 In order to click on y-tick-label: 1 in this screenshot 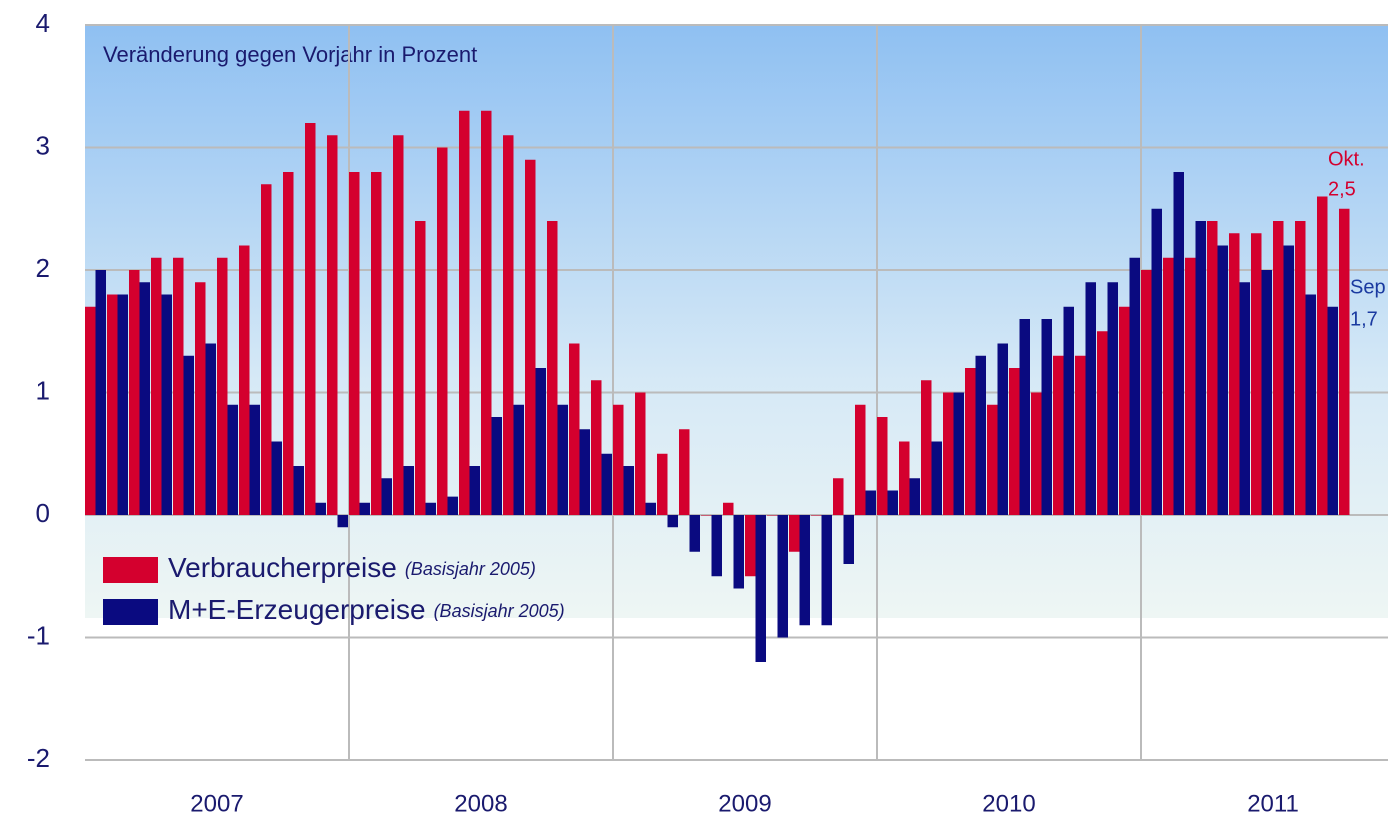, I will do `click(43, 390)`.